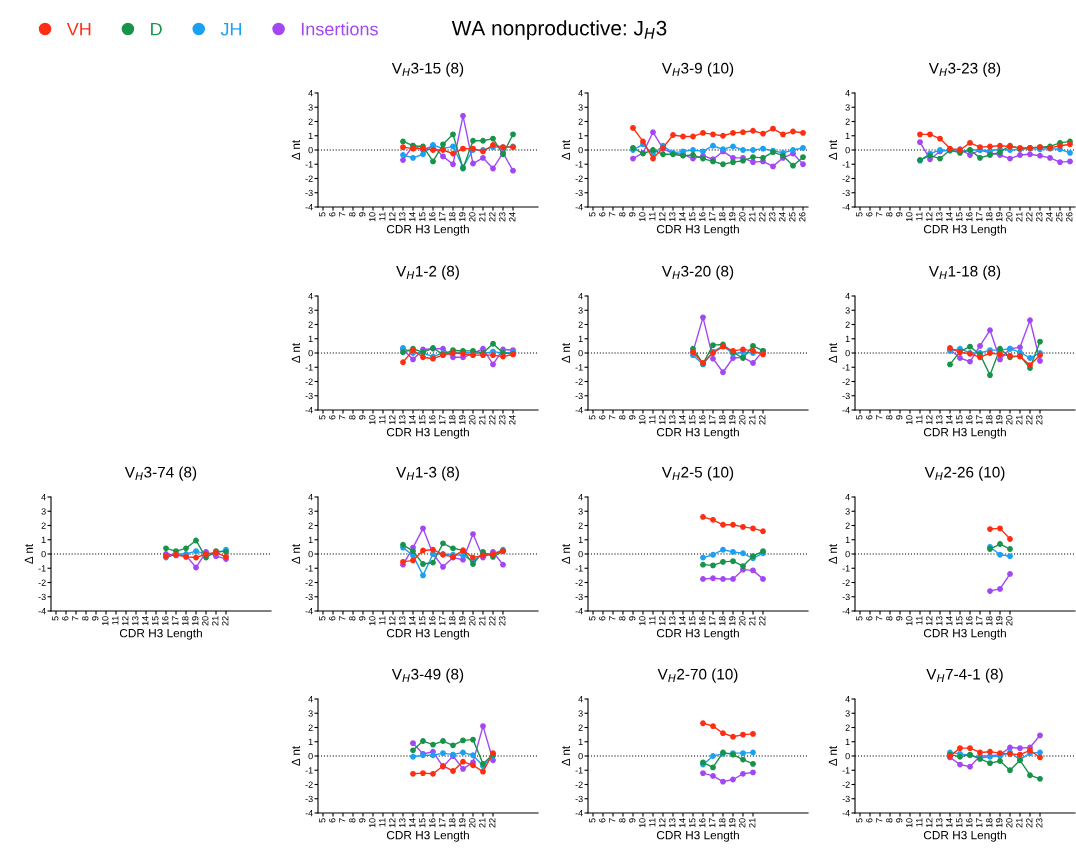 This screenshot has height=852, width=1076. I want to click on chart-title: V$_{H}$2-5 (10), so click(697, 473).